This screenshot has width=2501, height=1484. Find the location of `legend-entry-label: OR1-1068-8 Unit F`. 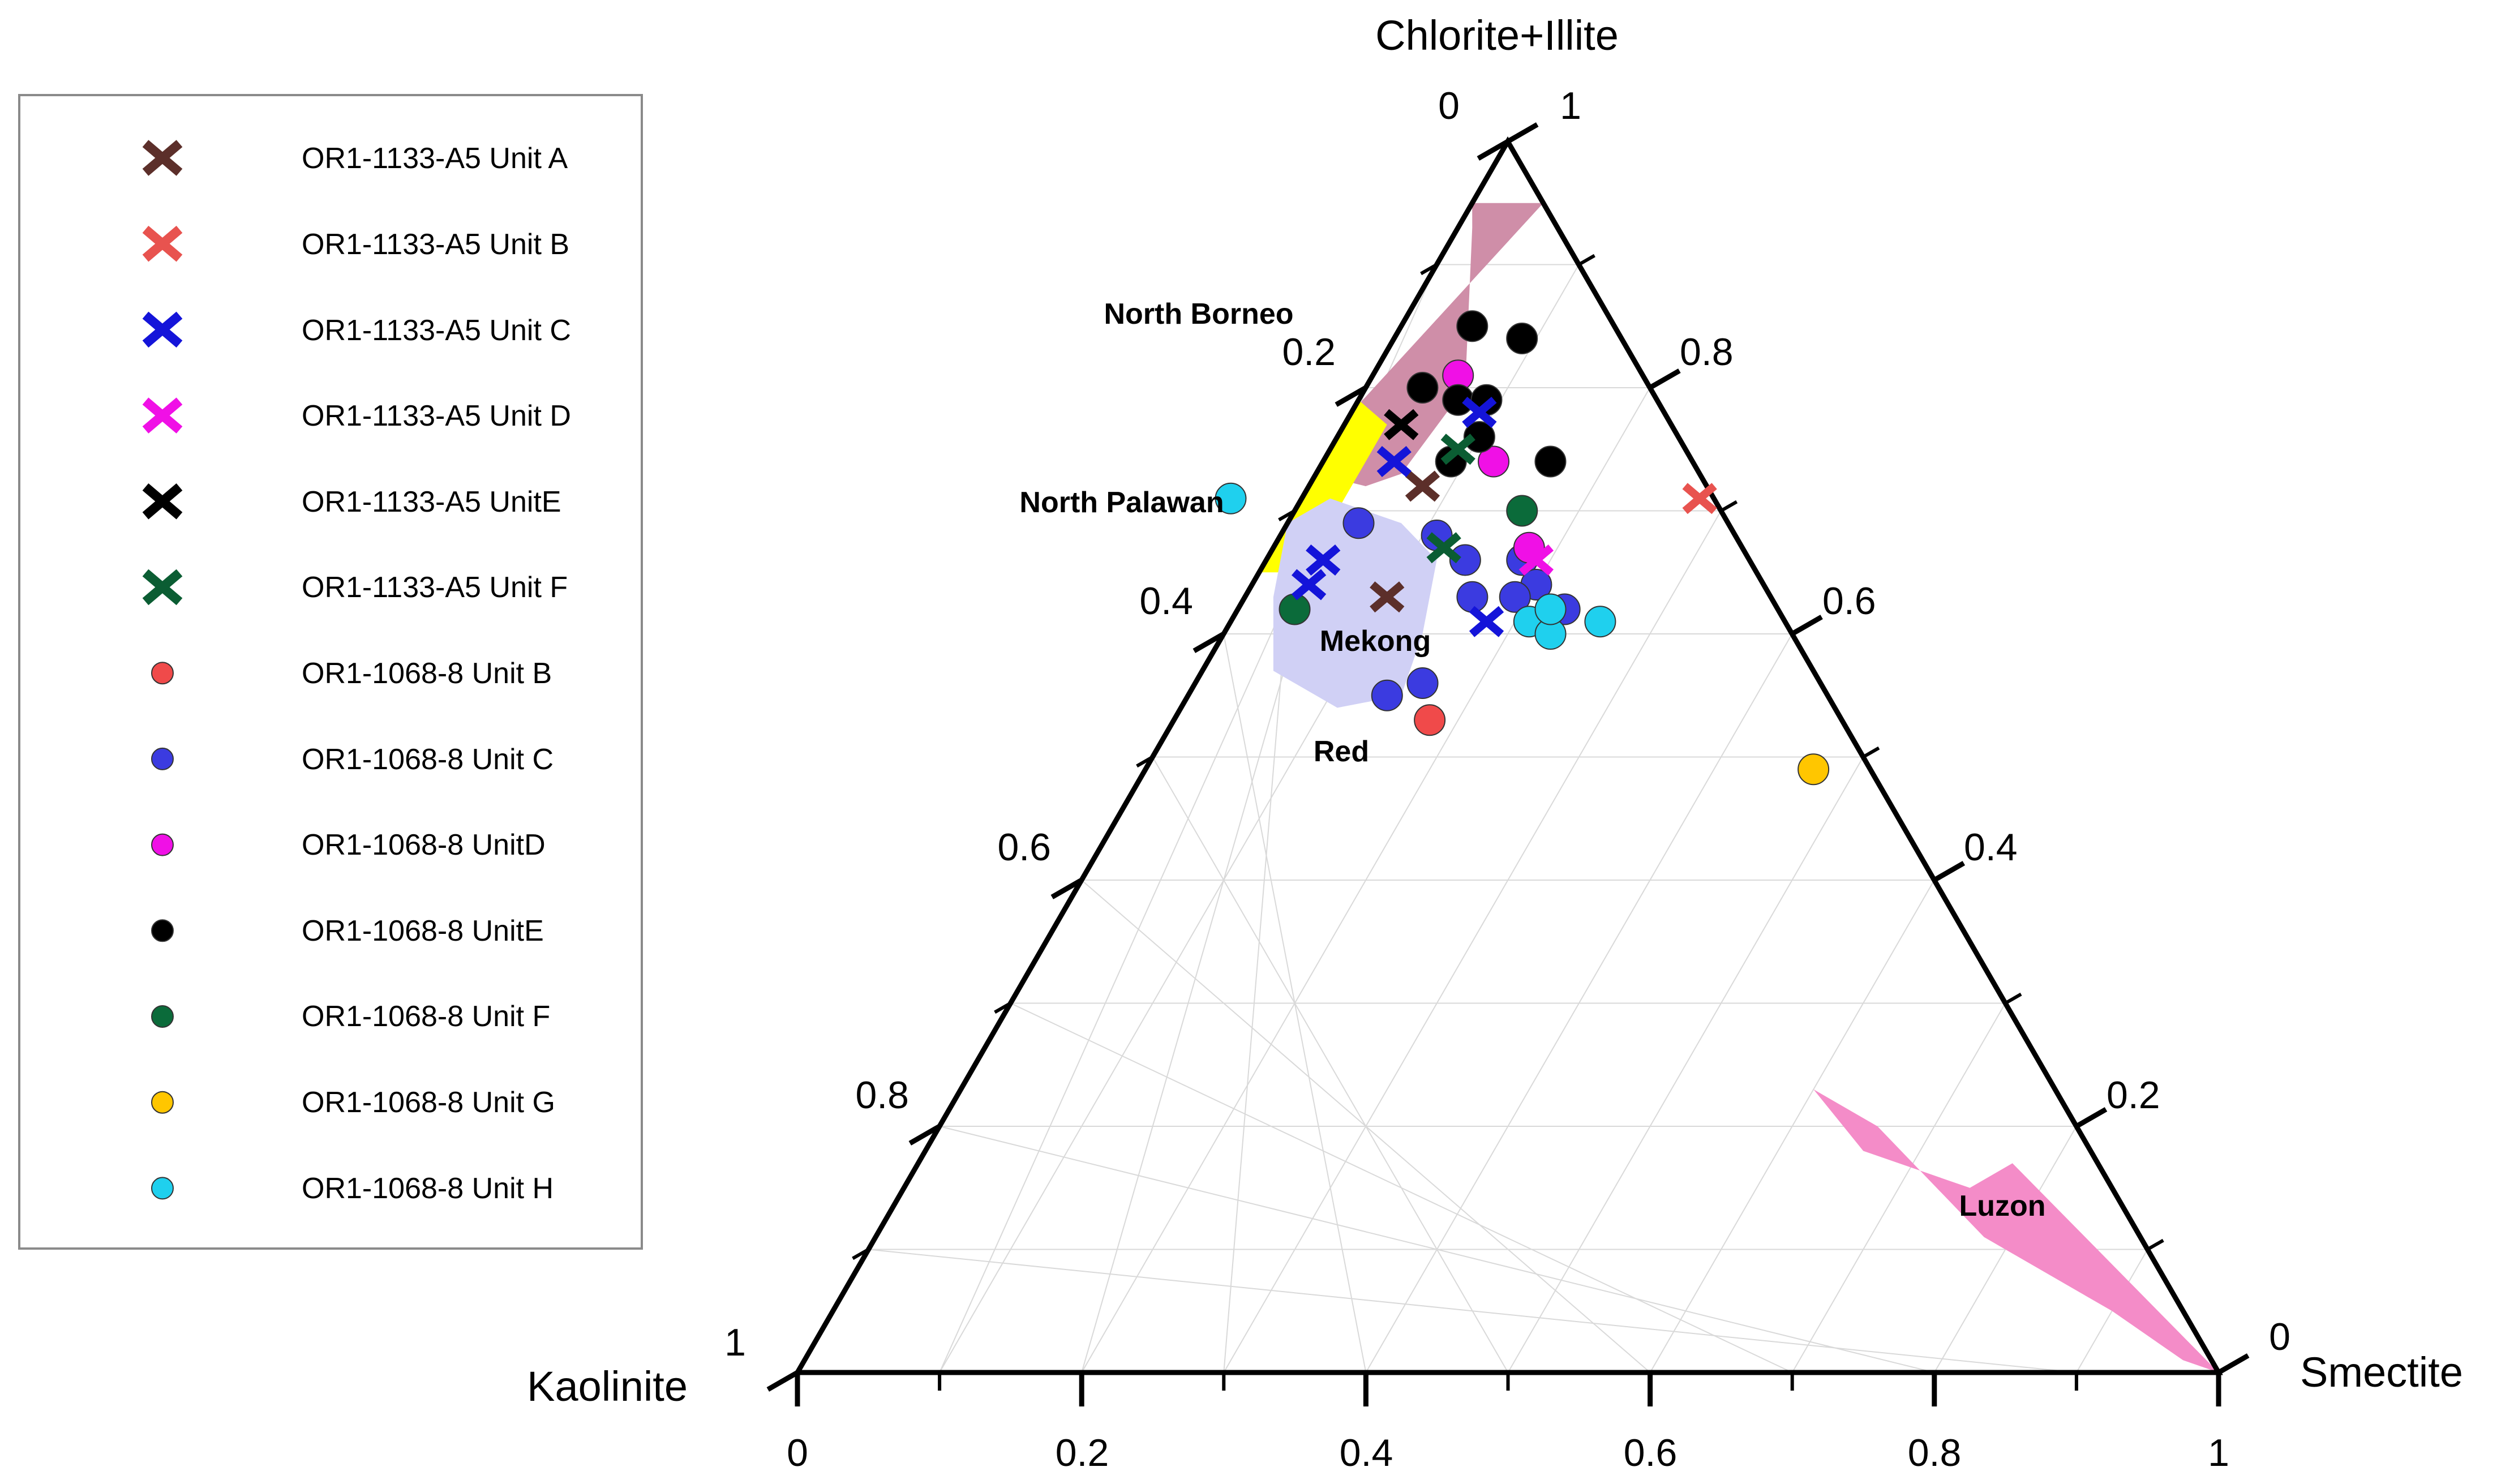

legend-entry-label: OR1-1068-8 Unit F is located at coordinates (426, 1016).